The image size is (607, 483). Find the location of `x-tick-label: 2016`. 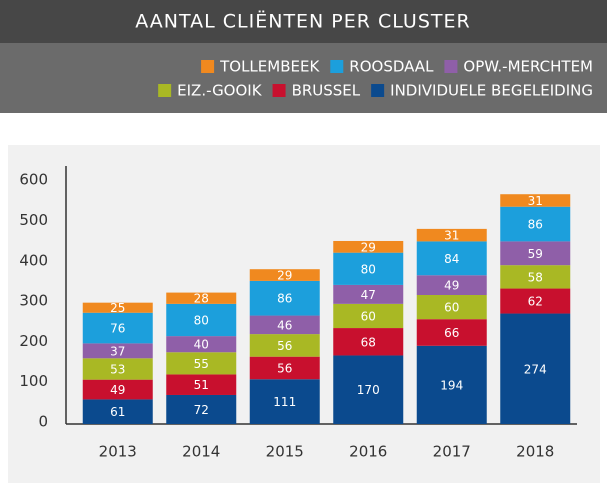

x-tick-label: 2016 is located at coordinates (368, 452).